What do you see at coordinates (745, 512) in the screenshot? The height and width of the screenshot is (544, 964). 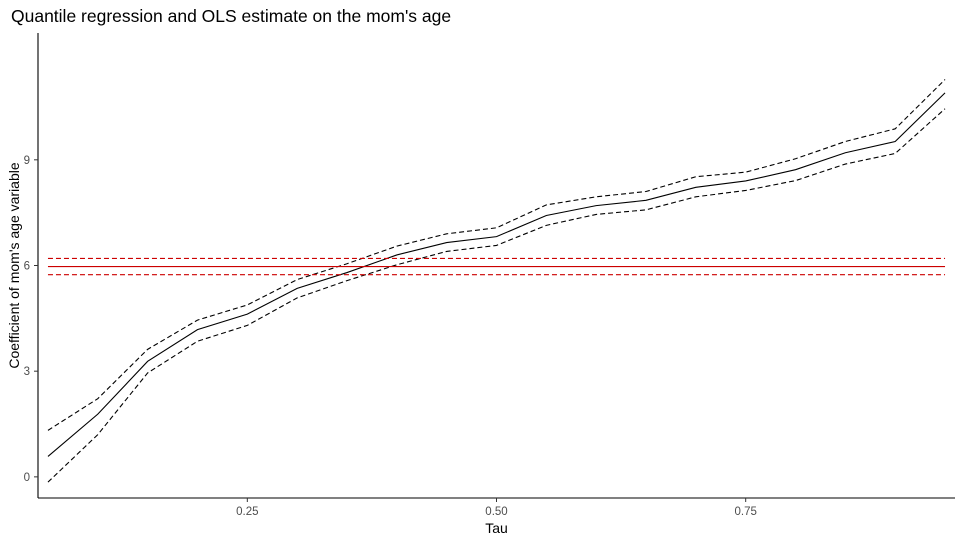 I see `x-tick-label: 0.75` at bounding box center [745, 512].